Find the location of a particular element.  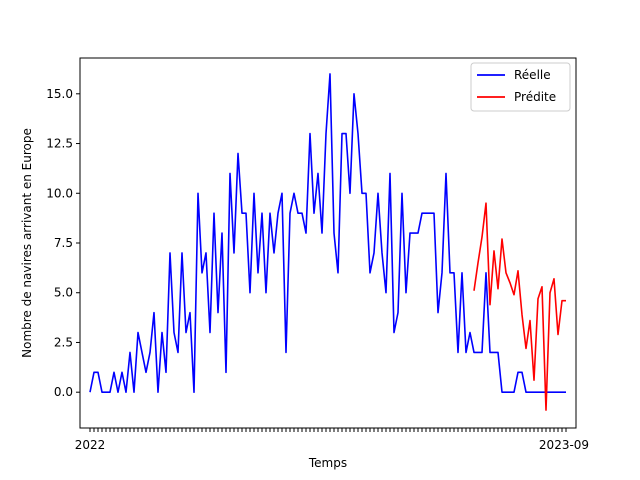

legend: Réelle Prédite is located at coordinates (520, 87).